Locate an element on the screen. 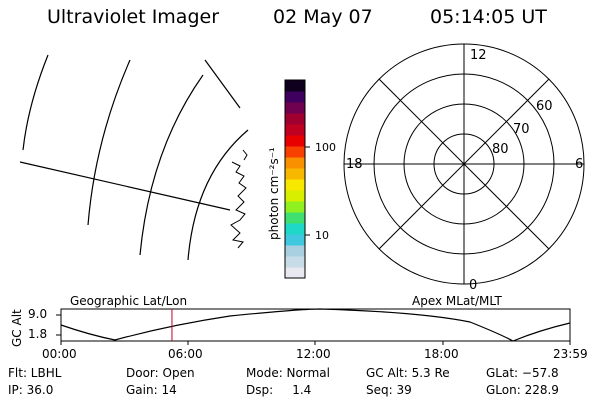 Image resolution: width=600 pixels, height=400 pixels. lat-label-60: 60 is located at coordinates (544, 106).